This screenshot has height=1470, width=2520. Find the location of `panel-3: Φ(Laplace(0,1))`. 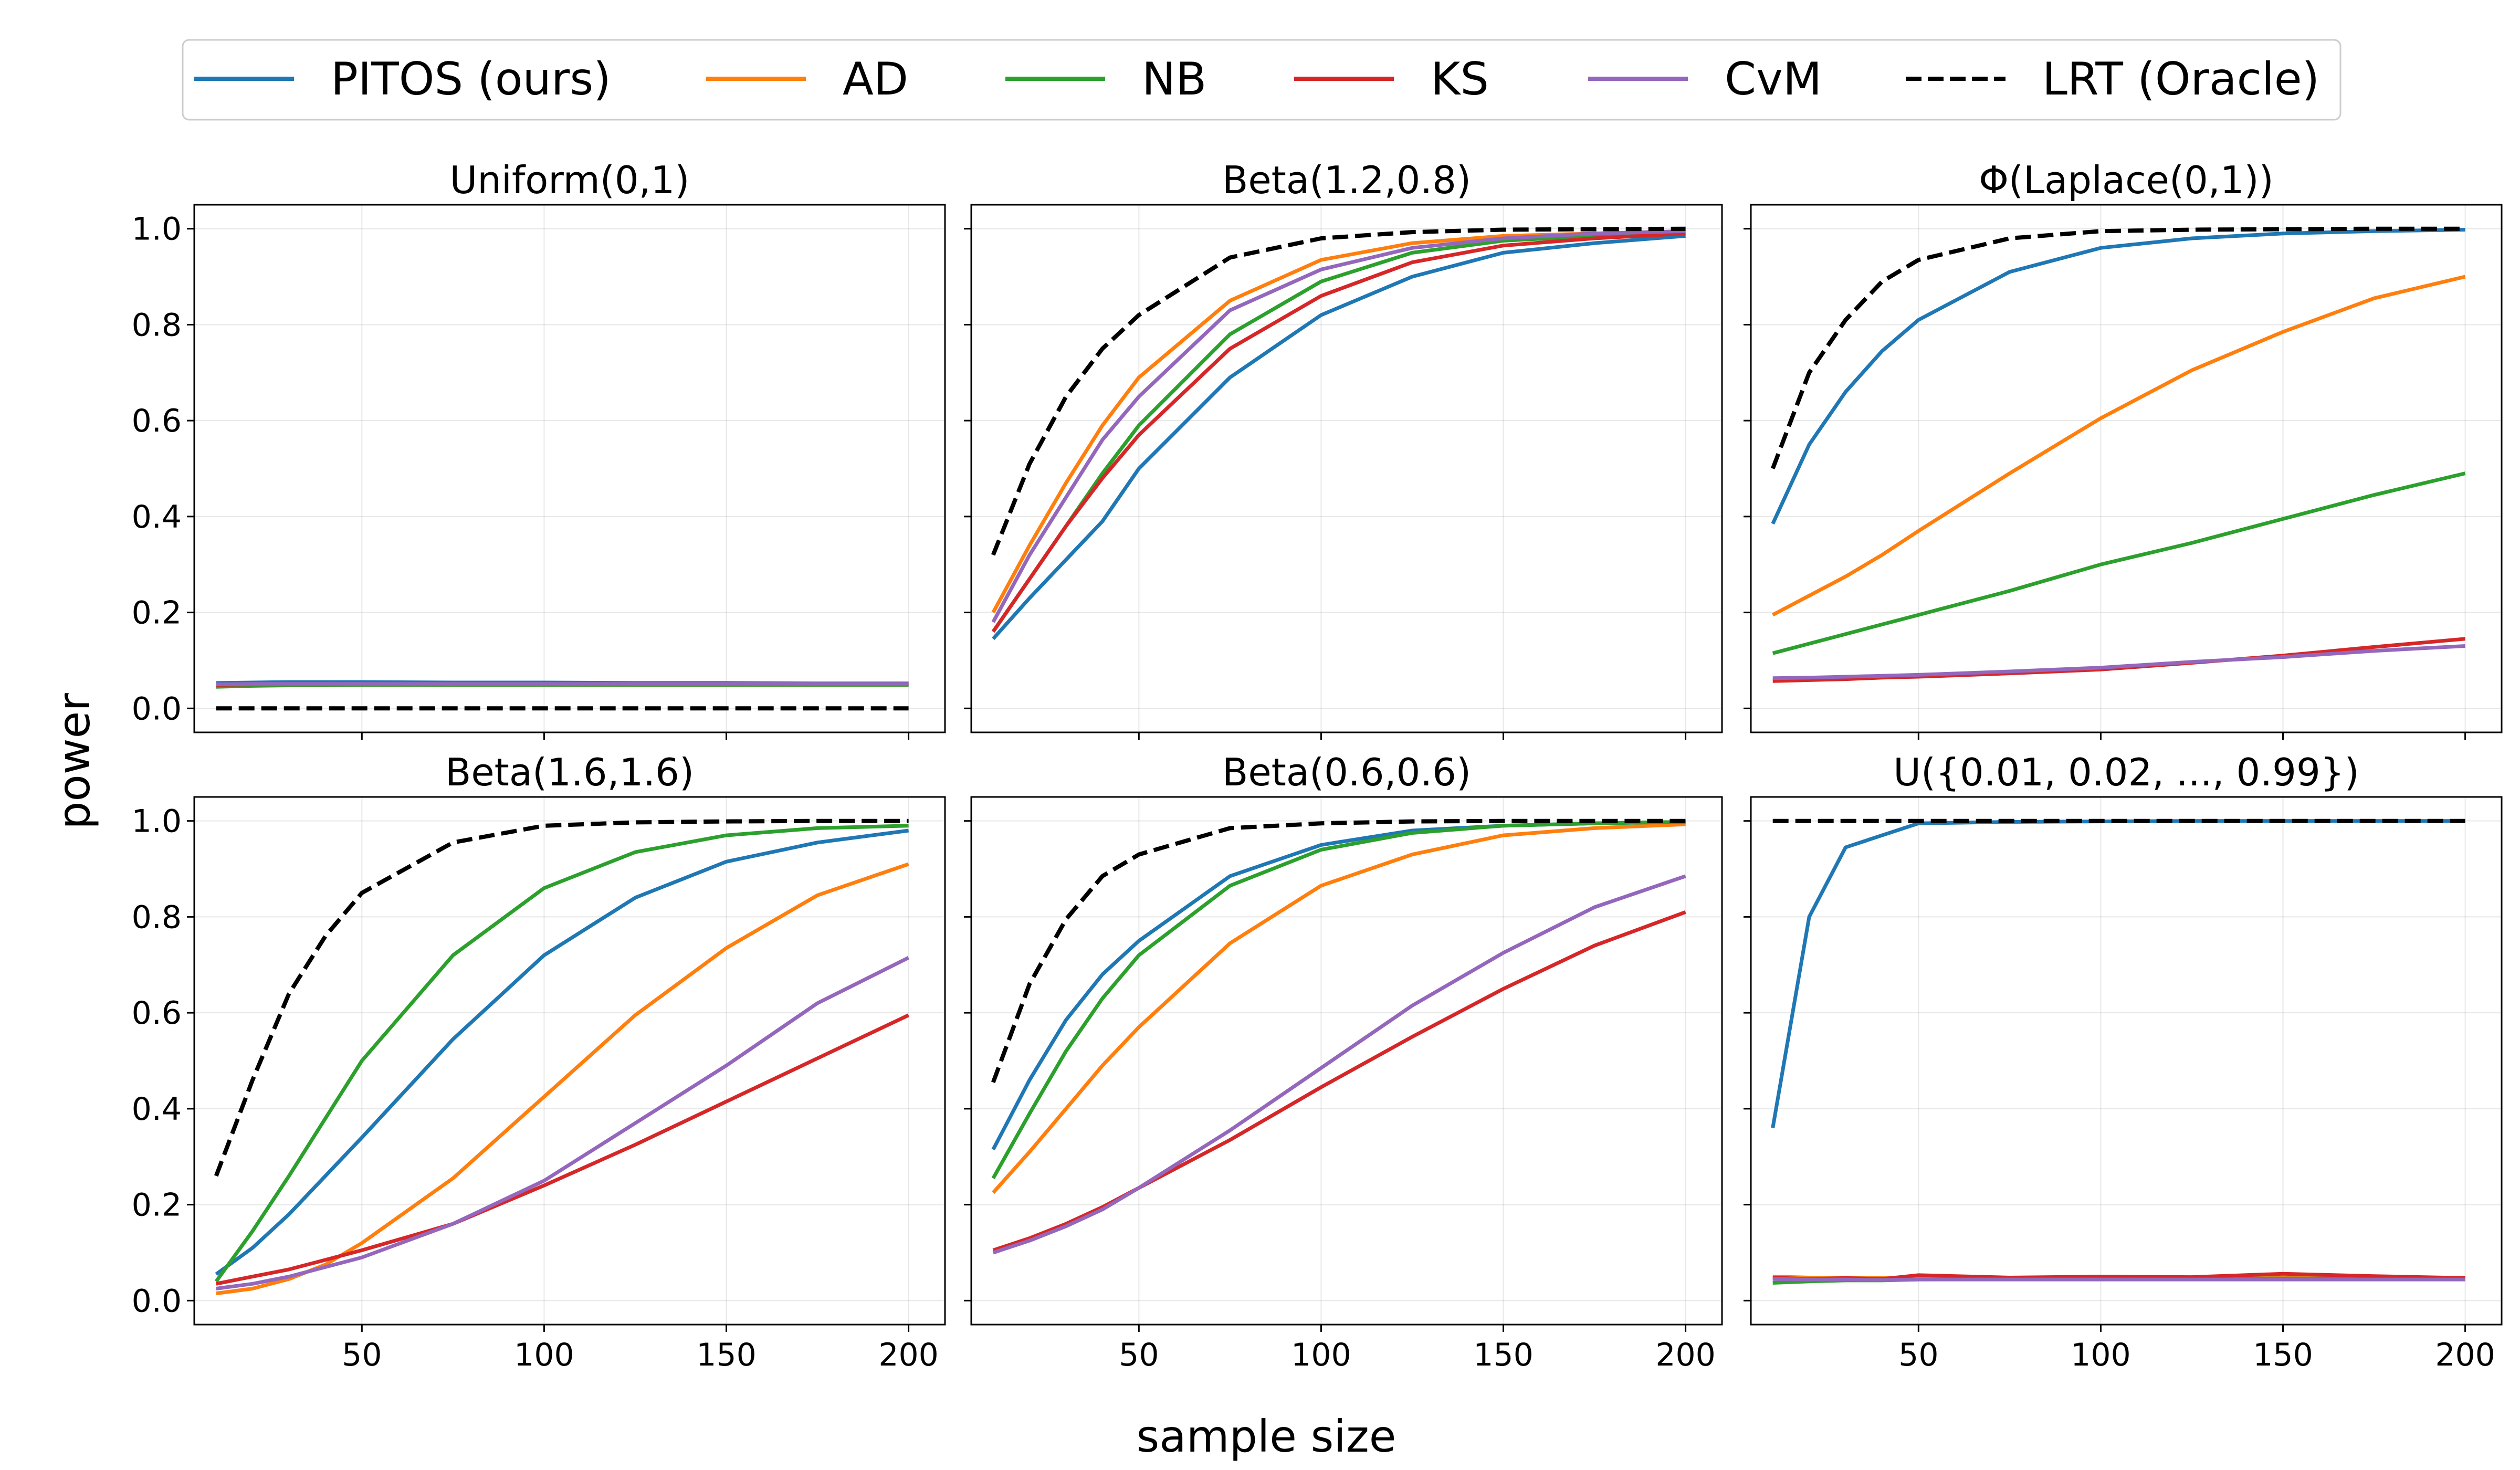

panel-3: Φ(Laplace(0,1)) is located at coordinates (2123, 449).